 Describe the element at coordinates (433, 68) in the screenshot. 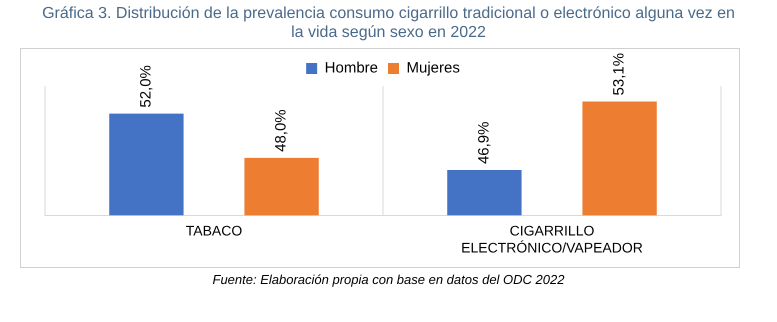

I see `legend-label: Mujeres` at that location.